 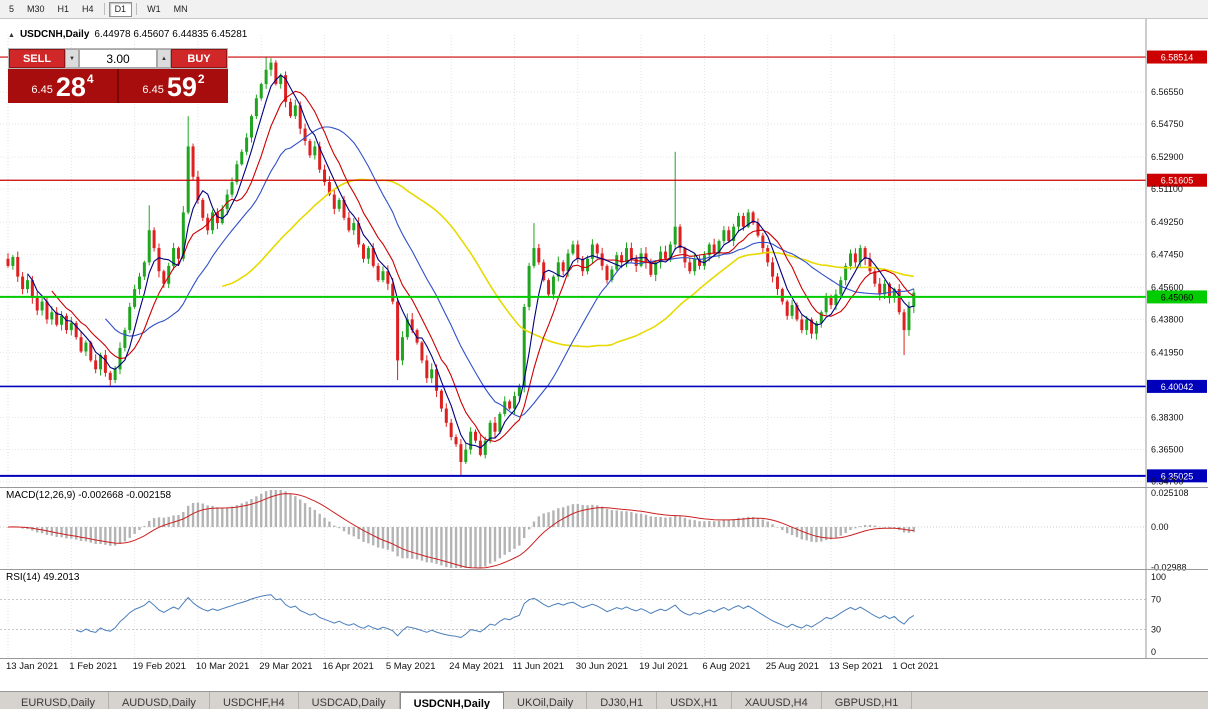 I want to click on timeframe-d1: D1, so click(x=120, y=9).